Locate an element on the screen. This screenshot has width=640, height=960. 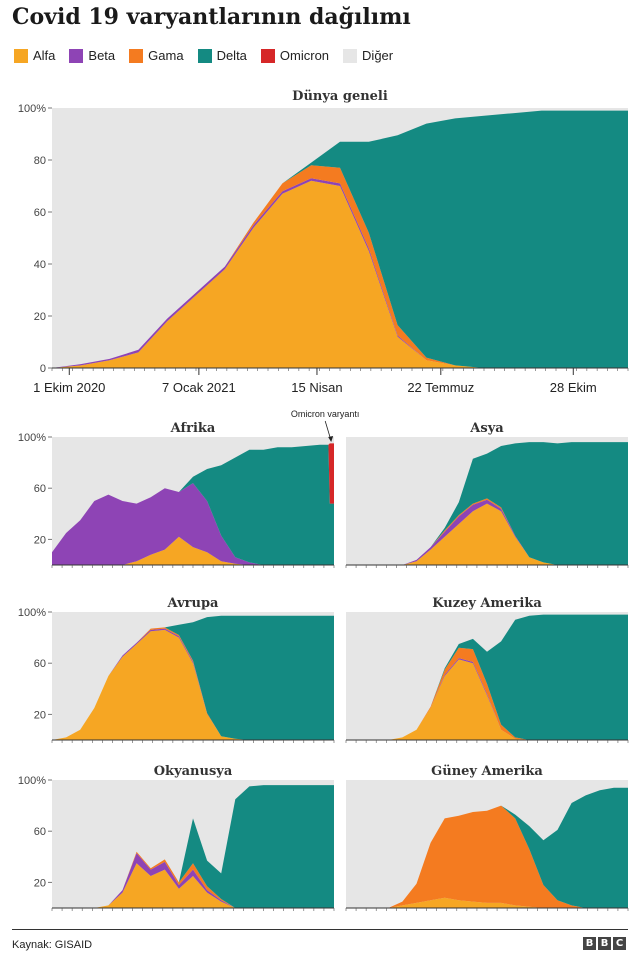
legend-item-delta: Delta is located at coordinates (222, 55).